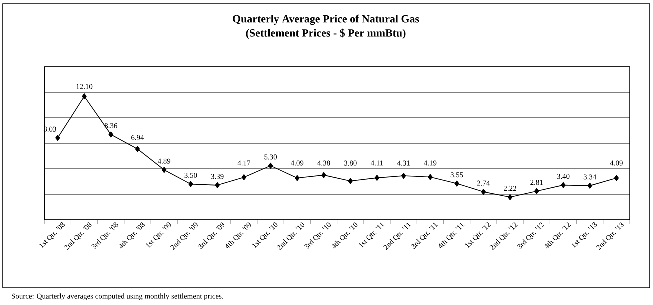 This screenshot has height=305, width=653. Describe the element at coordinates (326, 34) in the screenshot. I see `chart-subtitle: (Settlement Prices - $ Per mmBtu)` at that location.